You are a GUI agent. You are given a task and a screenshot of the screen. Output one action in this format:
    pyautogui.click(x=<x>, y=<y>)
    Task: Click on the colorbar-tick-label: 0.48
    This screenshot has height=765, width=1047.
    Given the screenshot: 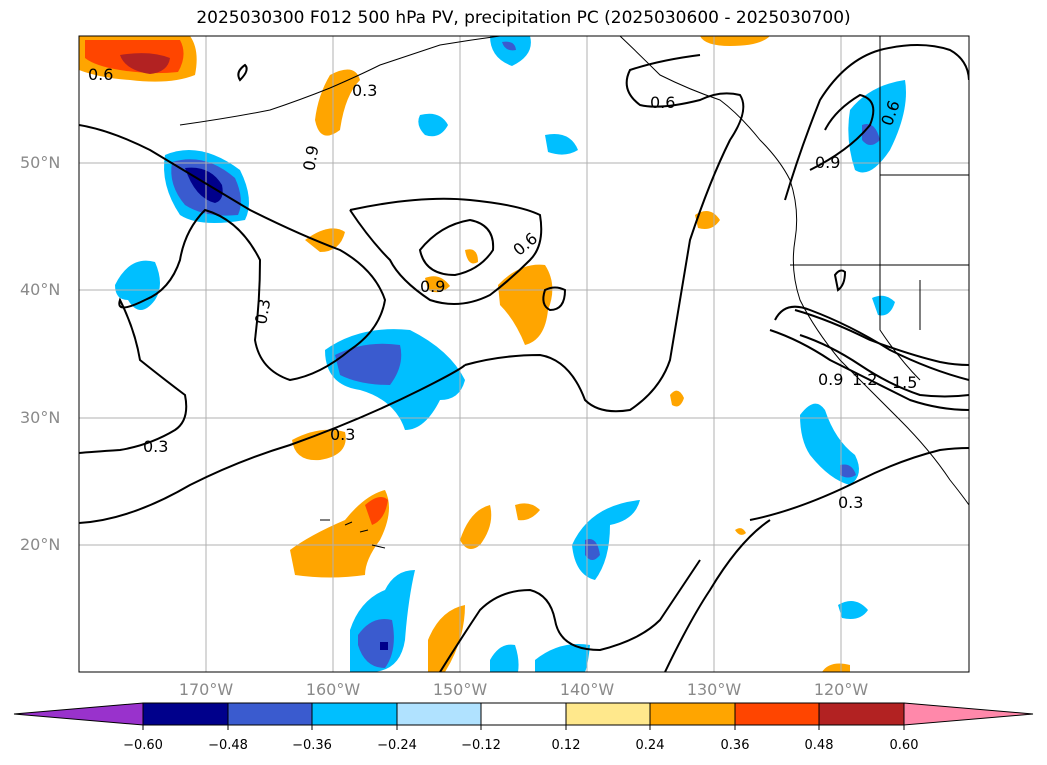 What is the action you would take?
    pyautogui.click(x=819, y=745)
    